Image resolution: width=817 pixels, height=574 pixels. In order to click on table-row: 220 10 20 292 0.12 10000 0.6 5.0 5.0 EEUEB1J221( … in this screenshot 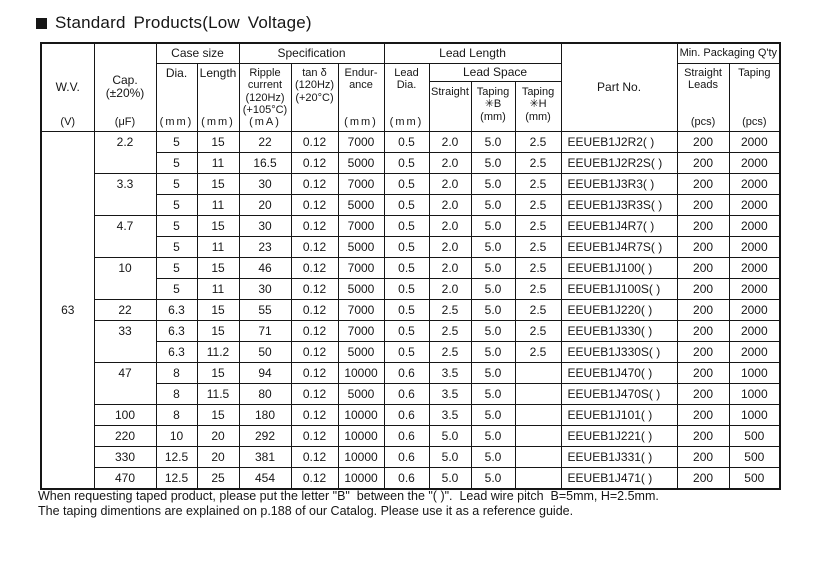, I will do `click(411, 435)`.